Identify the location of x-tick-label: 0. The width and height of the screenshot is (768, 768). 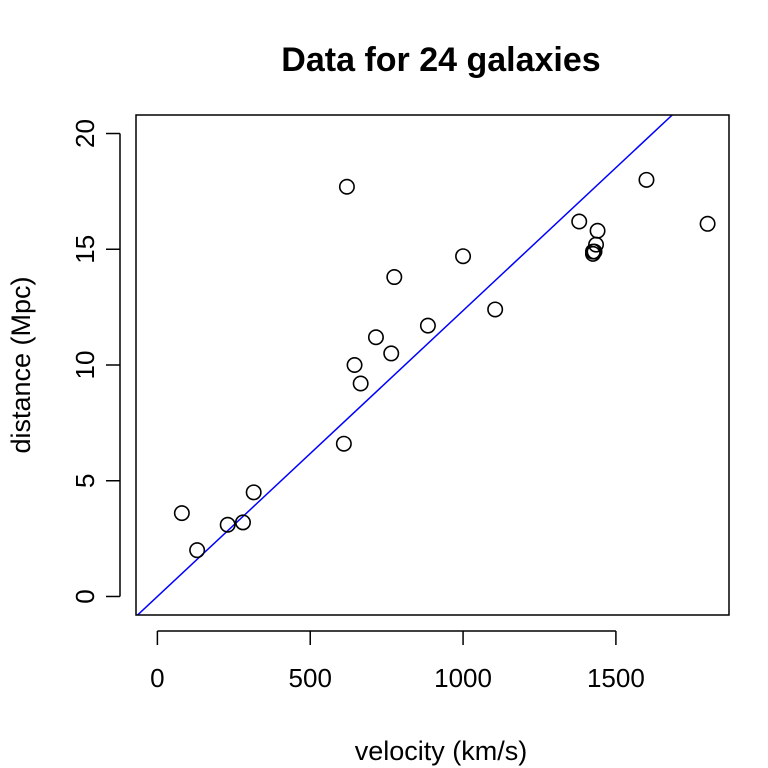
(157, 678).